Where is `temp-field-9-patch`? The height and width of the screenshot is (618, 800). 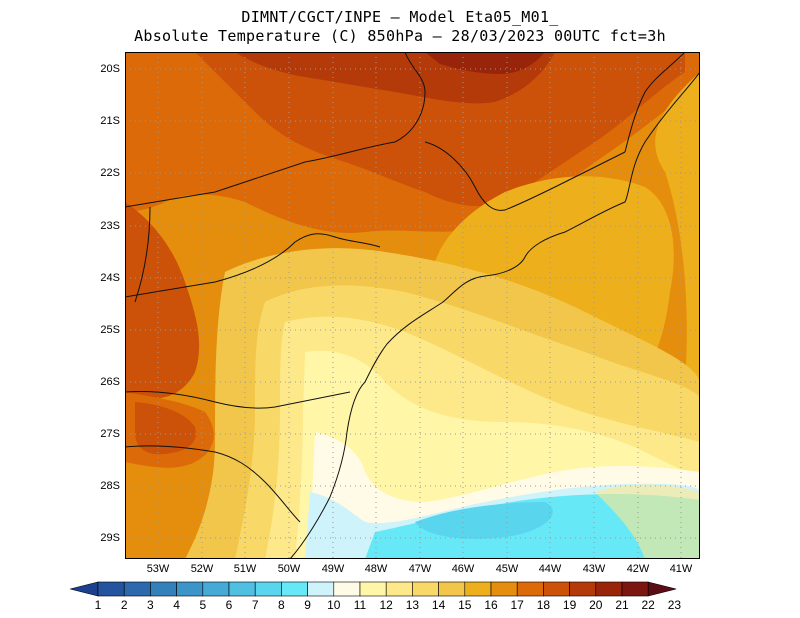
temp-field-9-patch is located at coordinates (484, 520).